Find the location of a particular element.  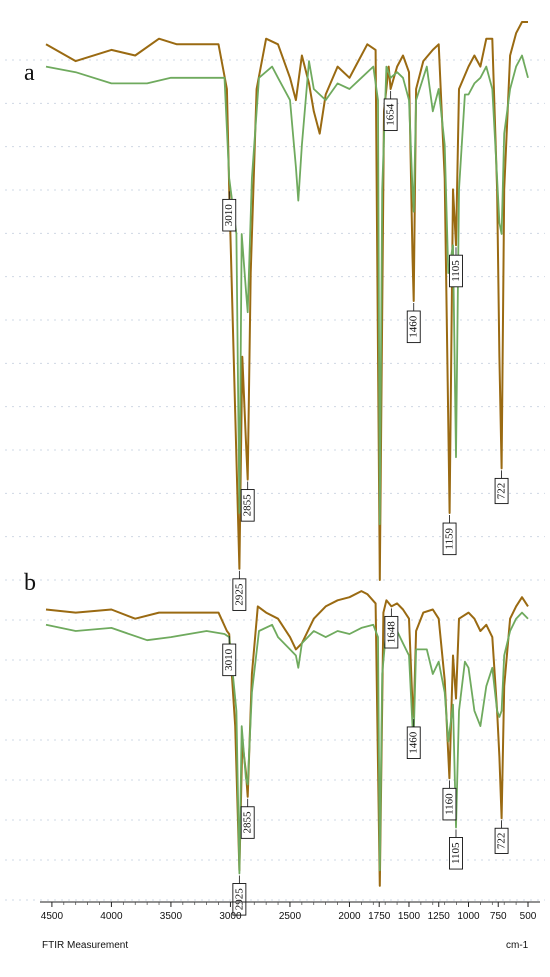

x-tick-label: 500 is located at coordinates (528, 916).